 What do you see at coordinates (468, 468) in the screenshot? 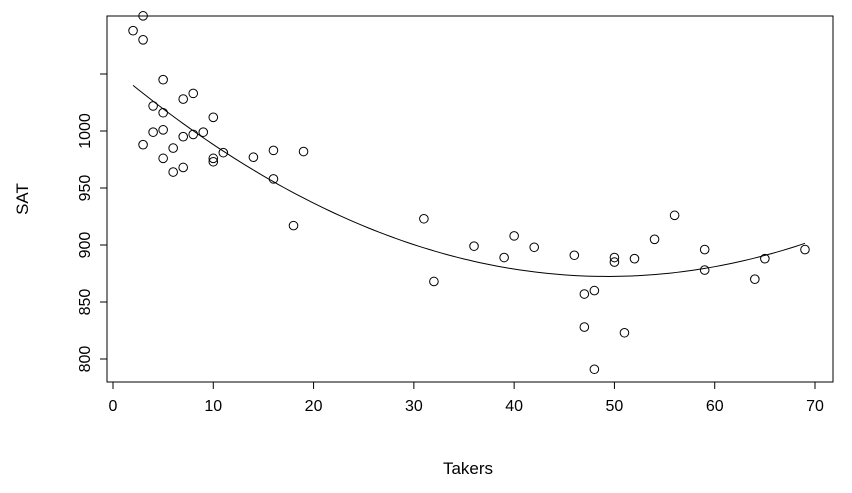
I see `x-axis-title: Takers` at bounding box center [468, 468].